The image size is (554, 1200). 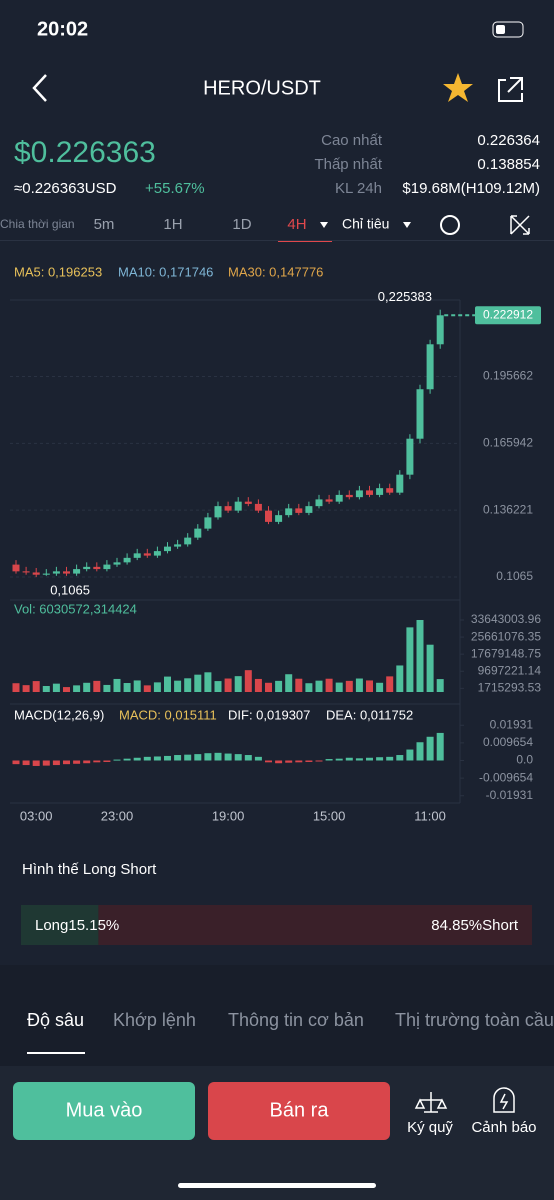 What do you see at coordinates (508, 315) in the screenshot?
I see `last-price-tag` at bounding box center [508, 315].